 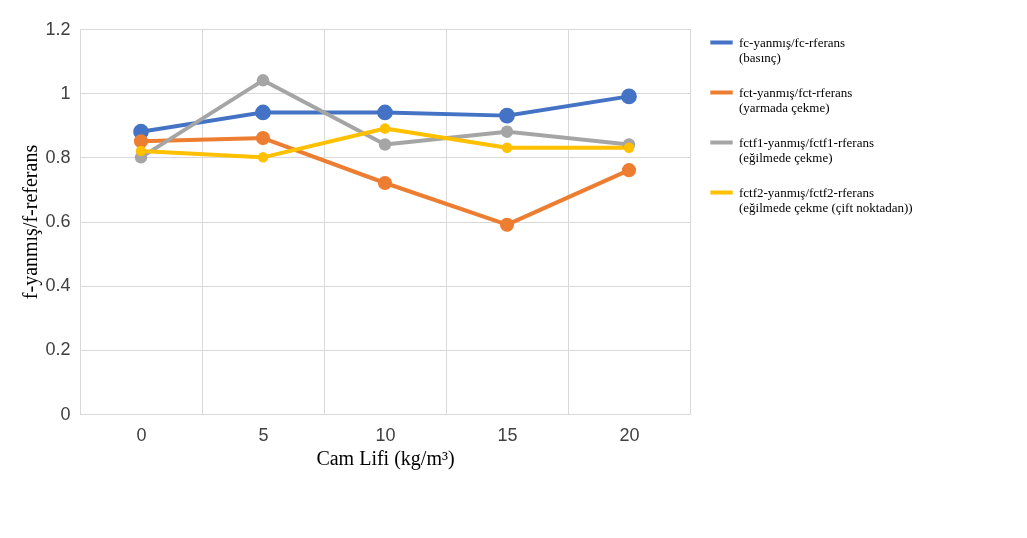 I want to click on legend-label: fc-yanmış/fc-rferans (basınç), so click(x=792, y=49).